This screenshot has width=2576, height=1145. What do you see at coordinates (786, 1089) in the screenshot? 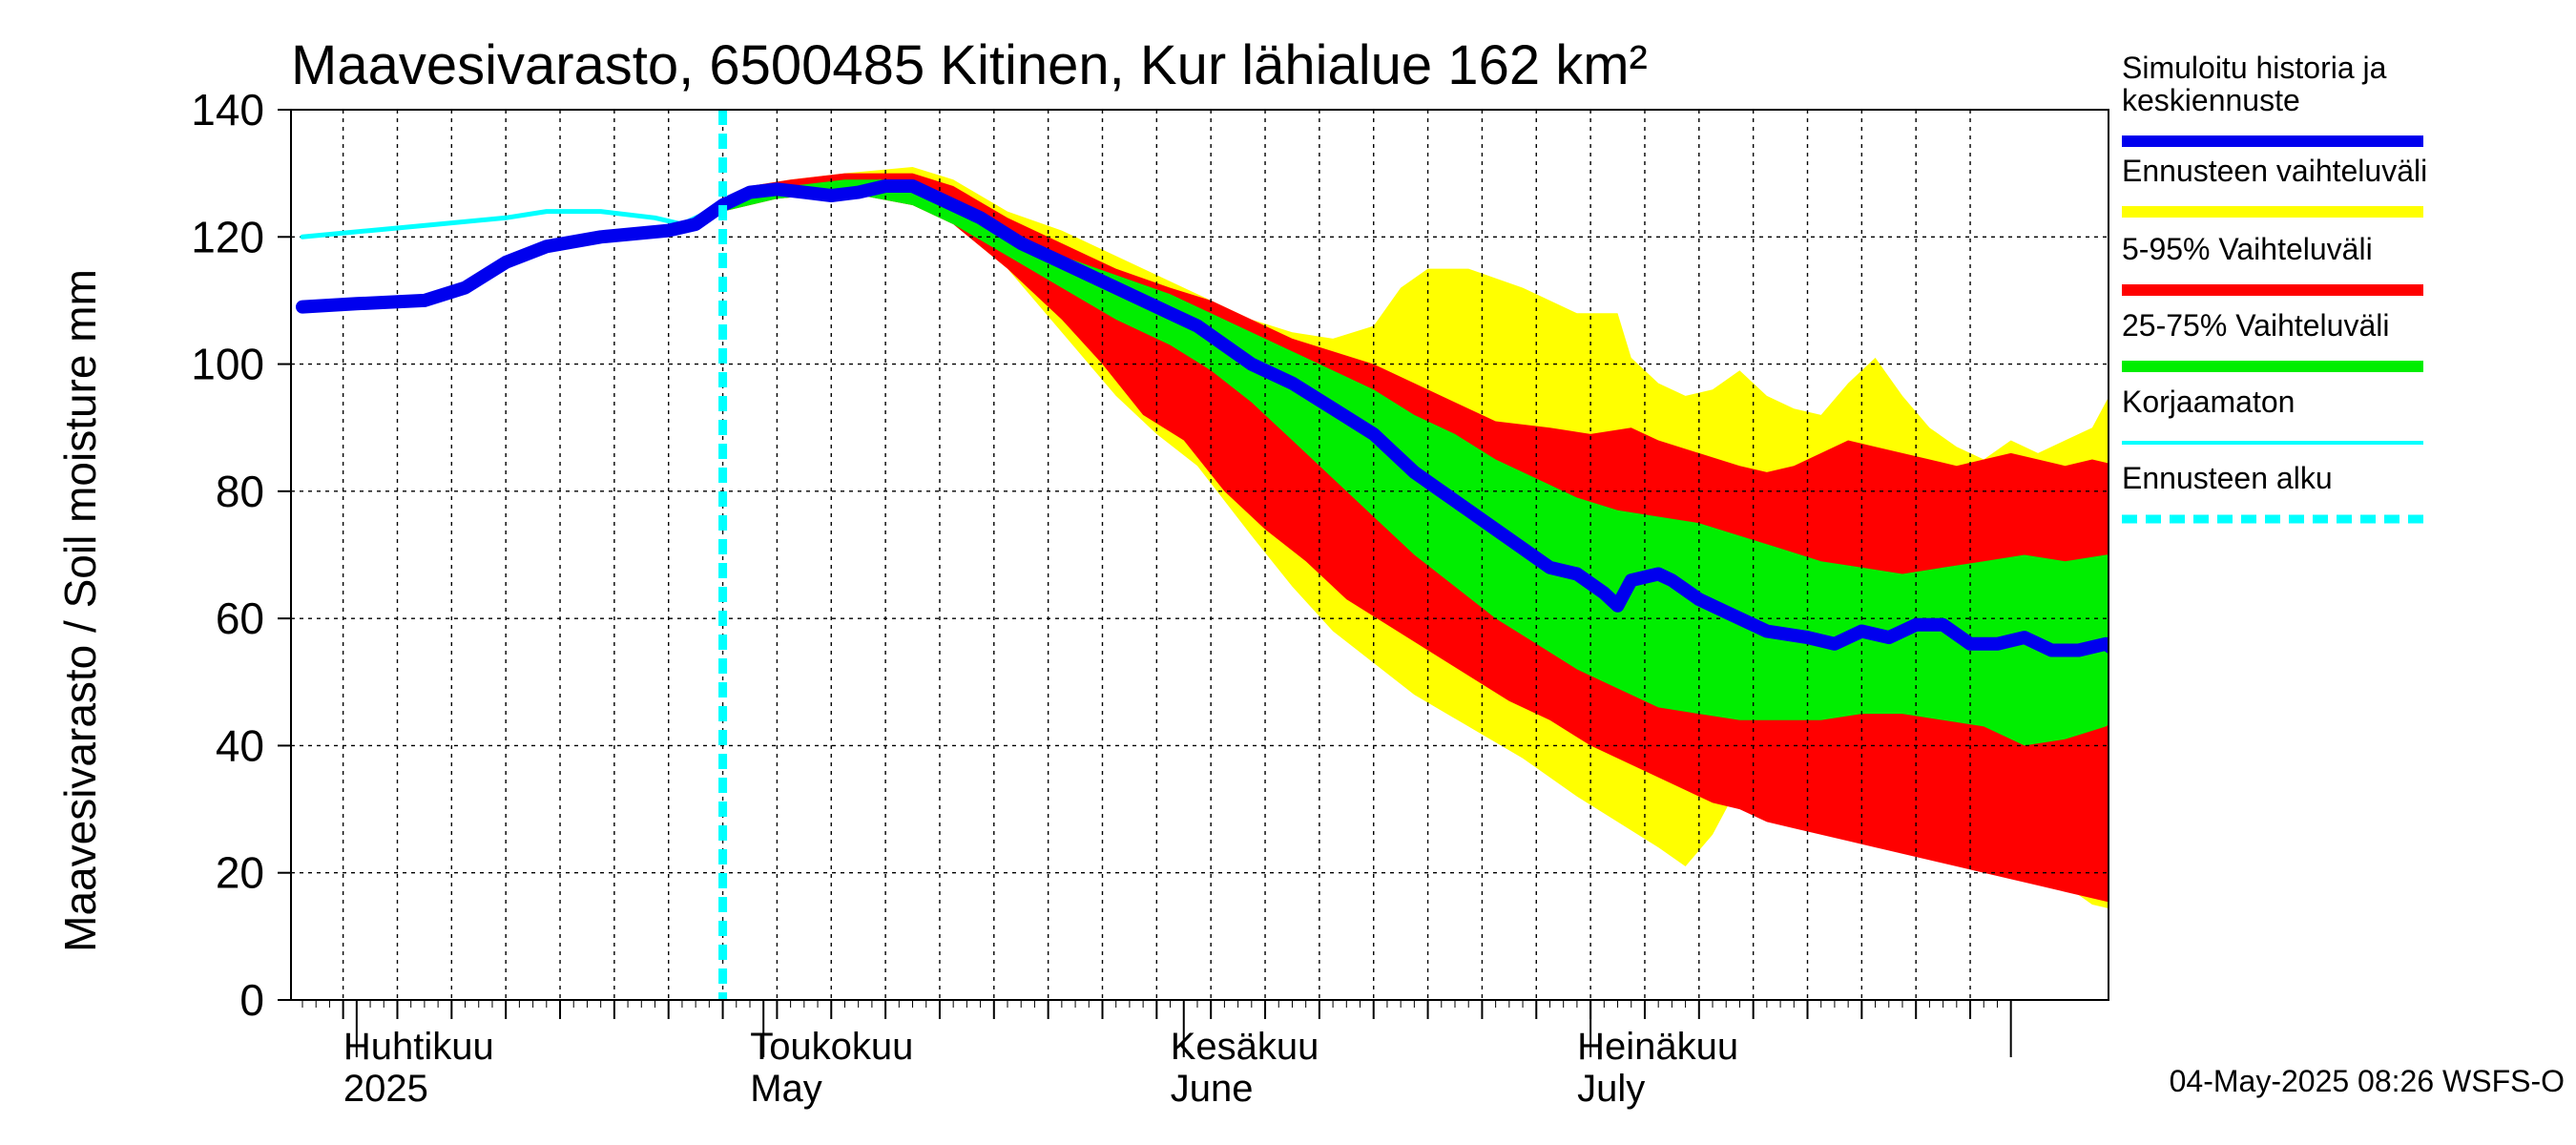
I see `month-sublabel-may: May` at bounding box center [786, 1089].